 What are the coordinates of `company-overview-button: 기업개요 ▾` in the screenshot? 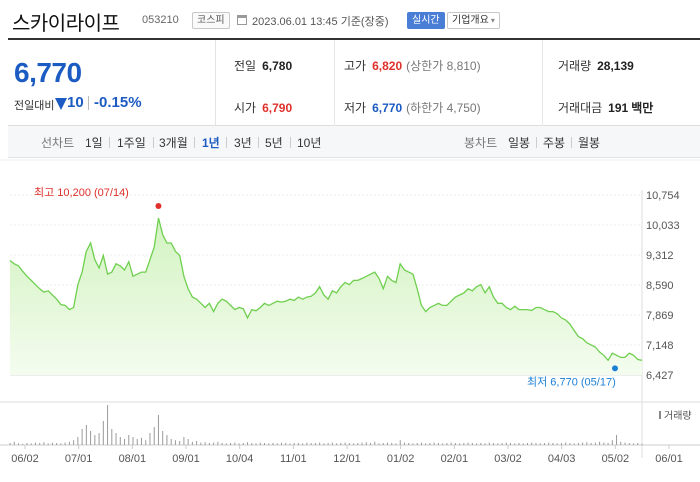 It's located at (473, 20).